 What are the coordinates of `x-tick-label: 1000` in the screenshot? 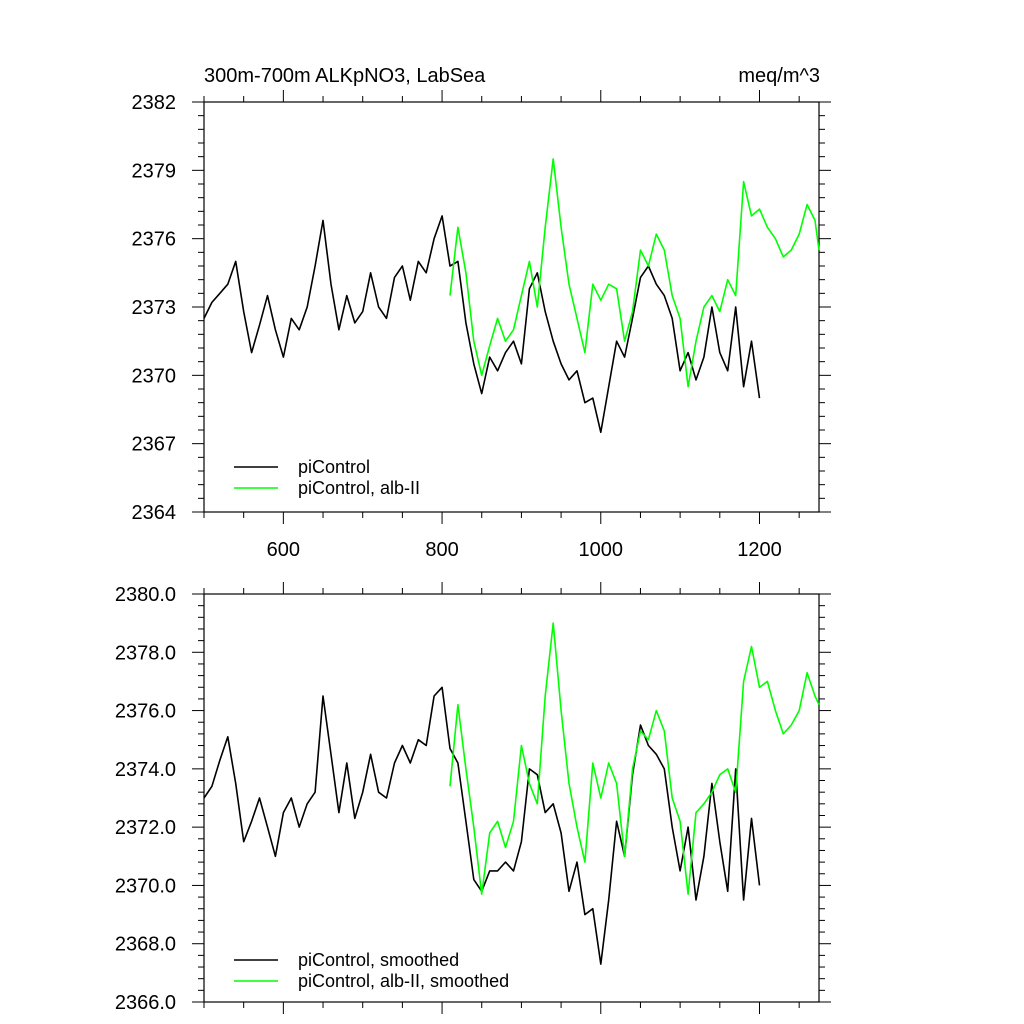 It's located at (601, 550).